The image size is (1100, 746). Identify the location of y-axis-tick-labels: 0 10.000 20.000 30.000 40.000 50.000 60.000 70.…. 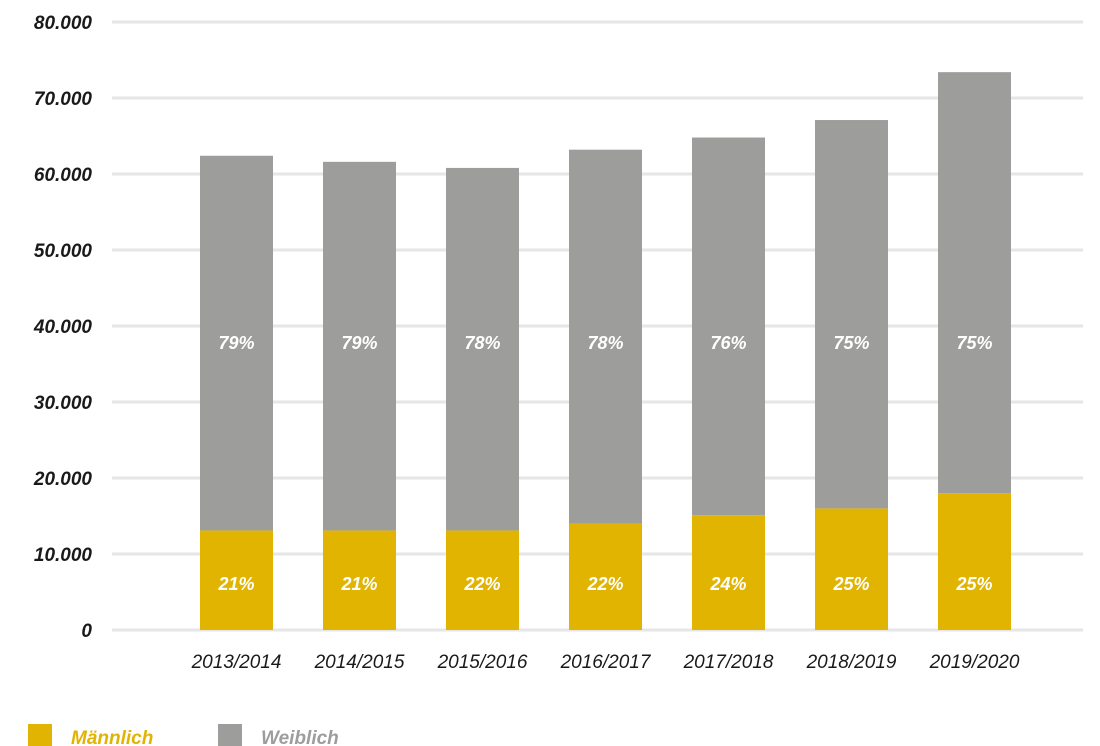
(63, 327).